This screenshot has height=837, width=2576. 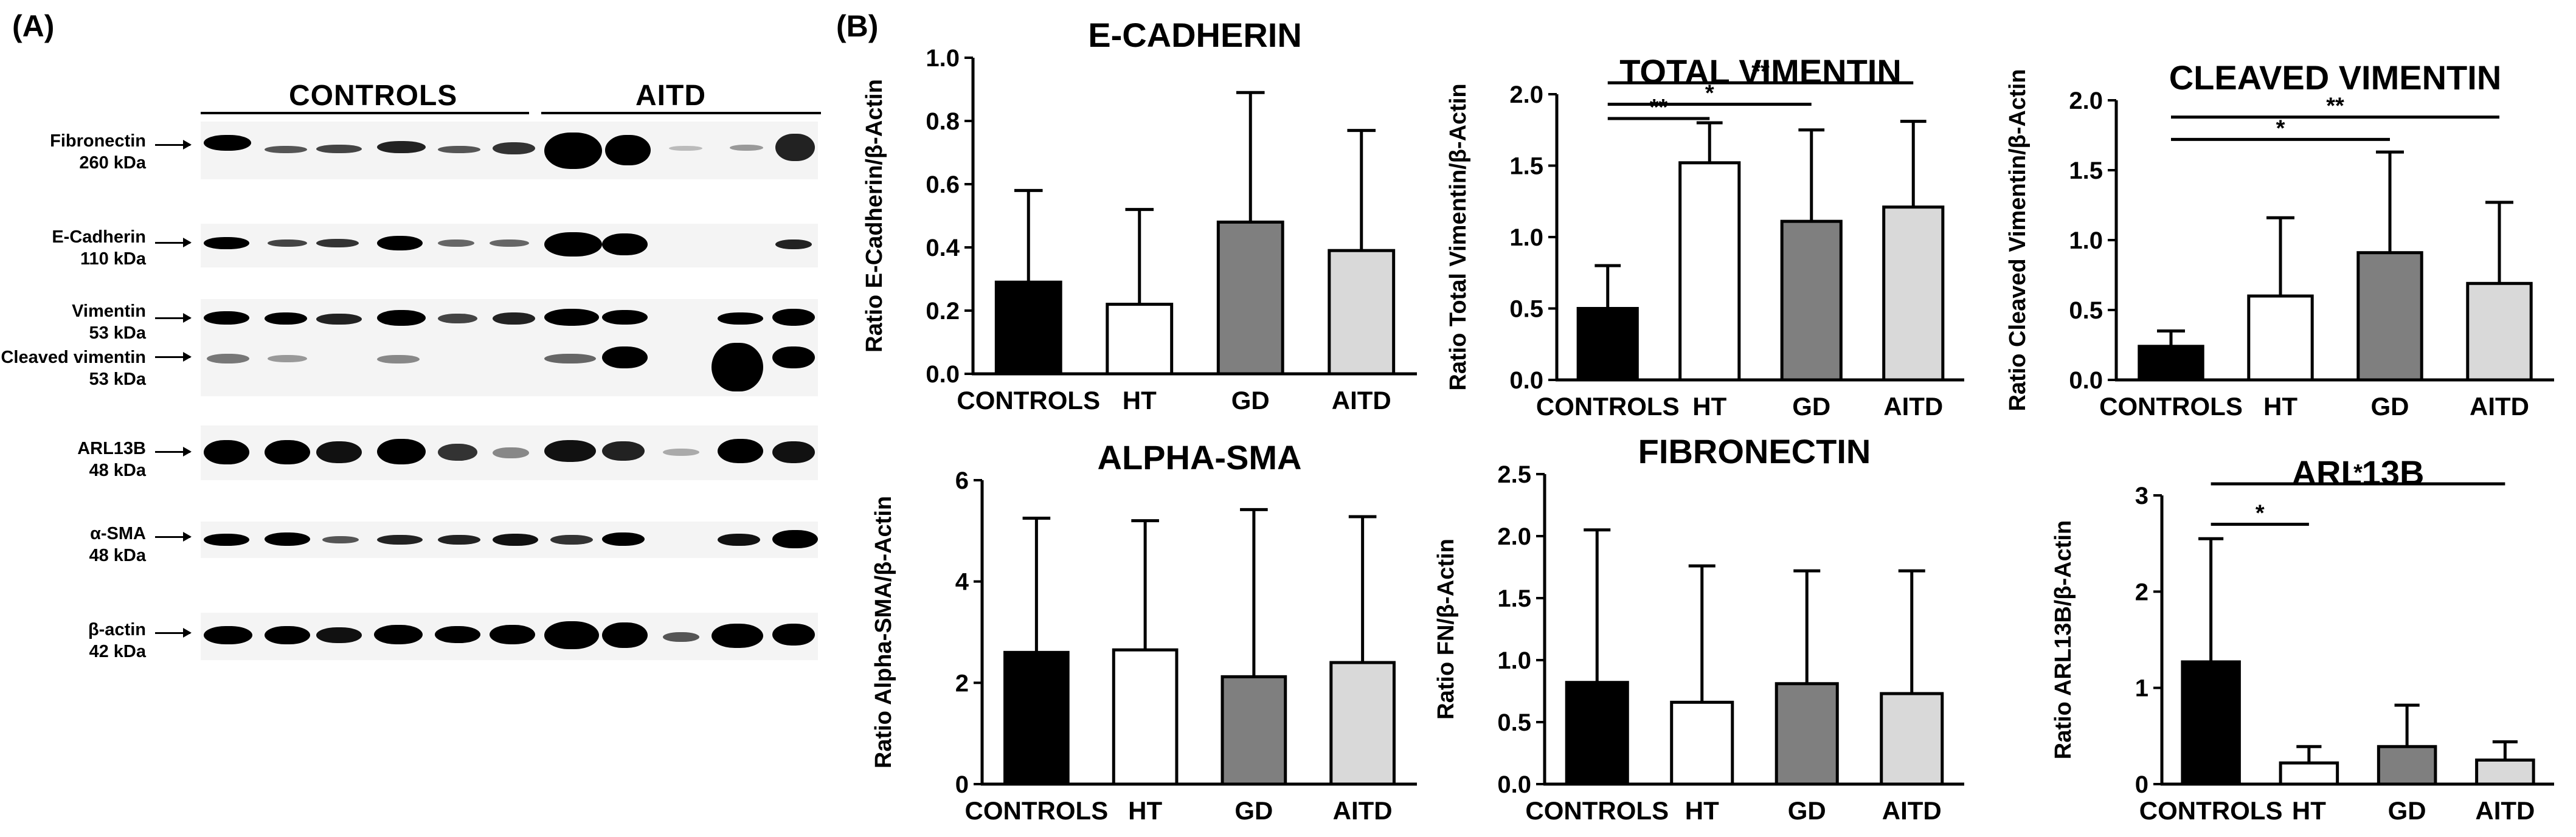 I want to click on blot-kda: 110 kDa, so click(x=113, y=259).